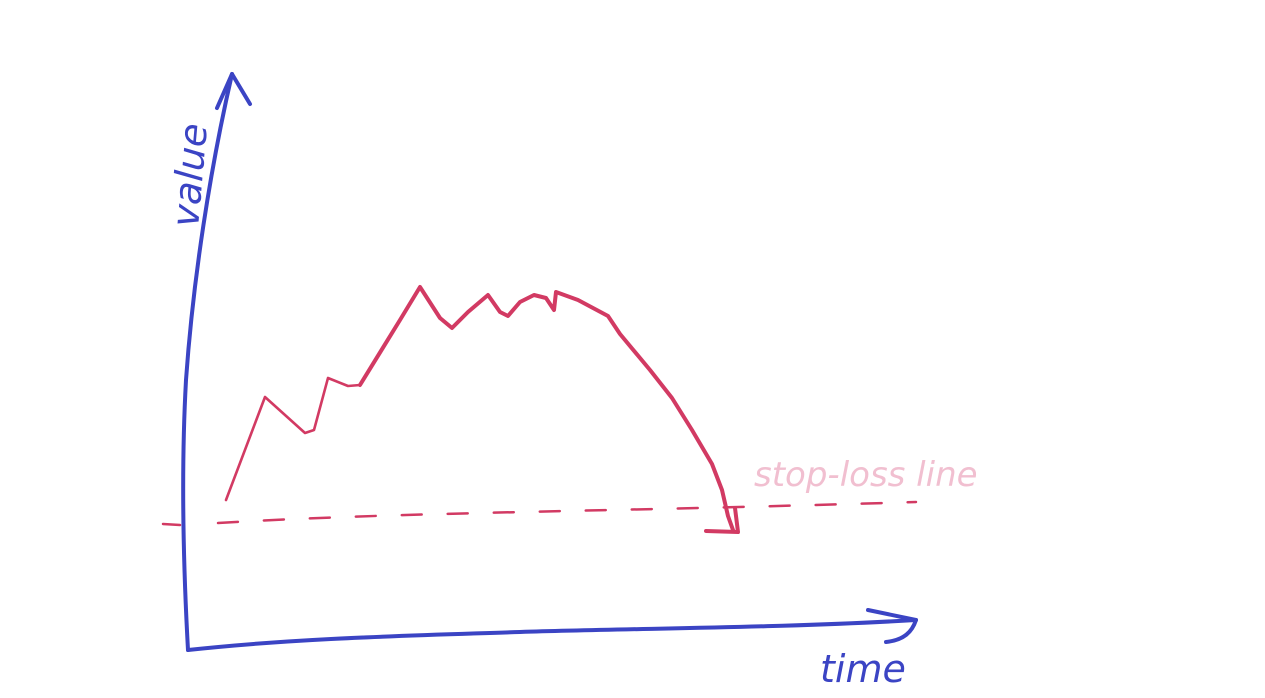 The height and width of the screenshot is (698, 1265). I want to click on value-line-early, so click(293, 439).